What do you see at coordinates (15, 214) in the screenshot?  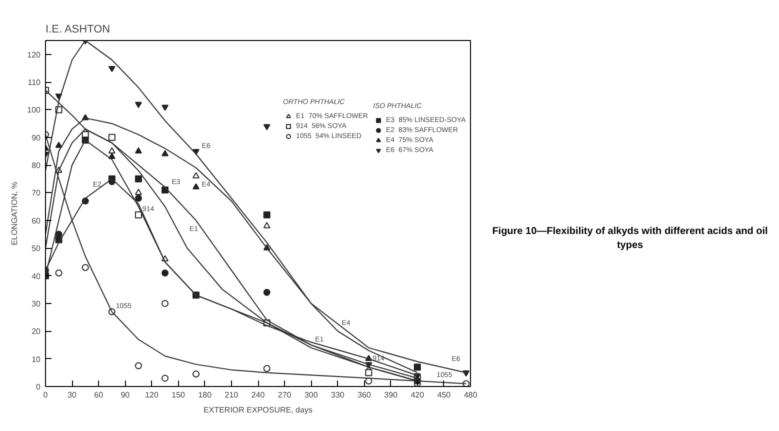 I see `y-axis-title: ELONGATION, %` at bounding box center [15, 214].